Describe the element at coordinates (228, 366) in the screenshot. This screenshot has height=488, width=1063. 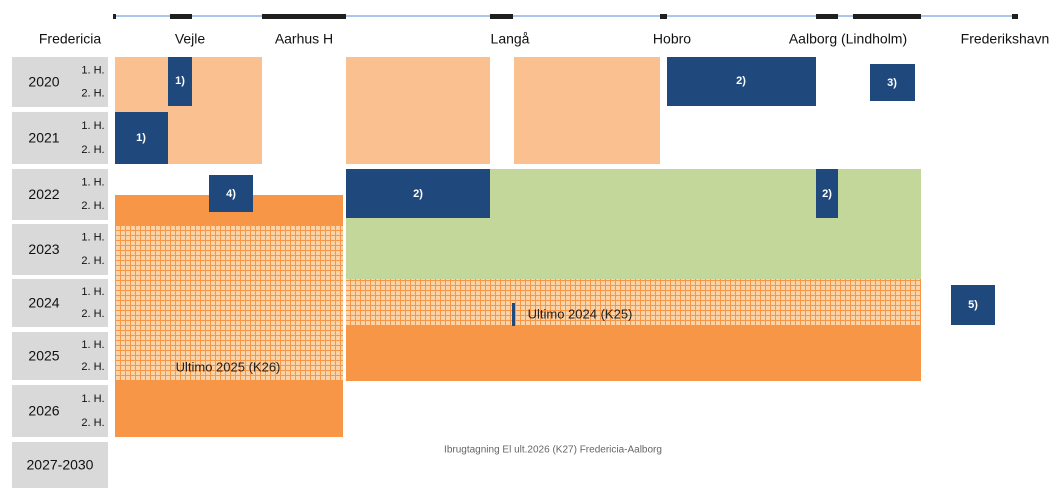
I see `annotation: Ultimo 2025 (K26)` at that location.